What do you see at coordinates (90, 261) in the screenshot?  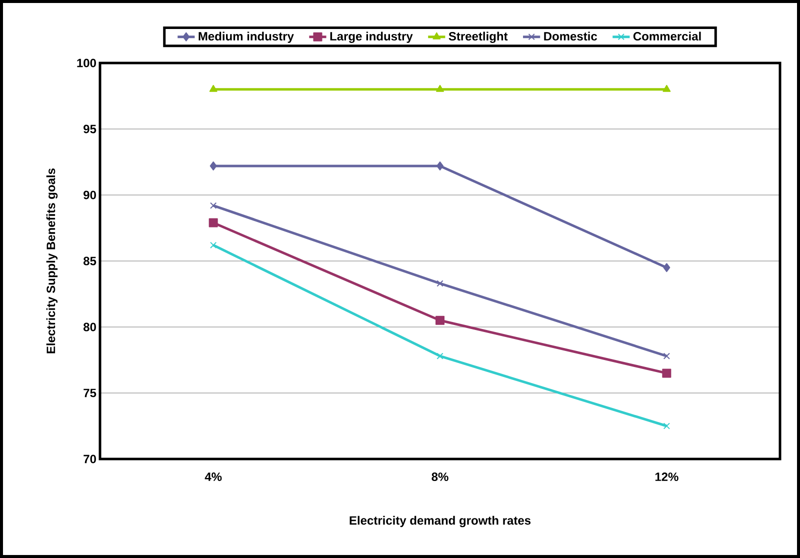 I see `y-tick-label: 85` at bounding box center [90, 261].